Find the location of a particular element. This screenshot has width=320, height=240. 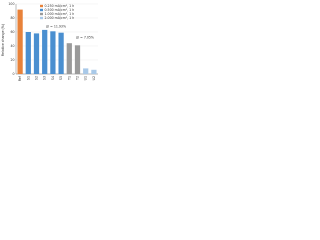

y-axis-label: Relative change (%) is located at coordinates (3, 40).